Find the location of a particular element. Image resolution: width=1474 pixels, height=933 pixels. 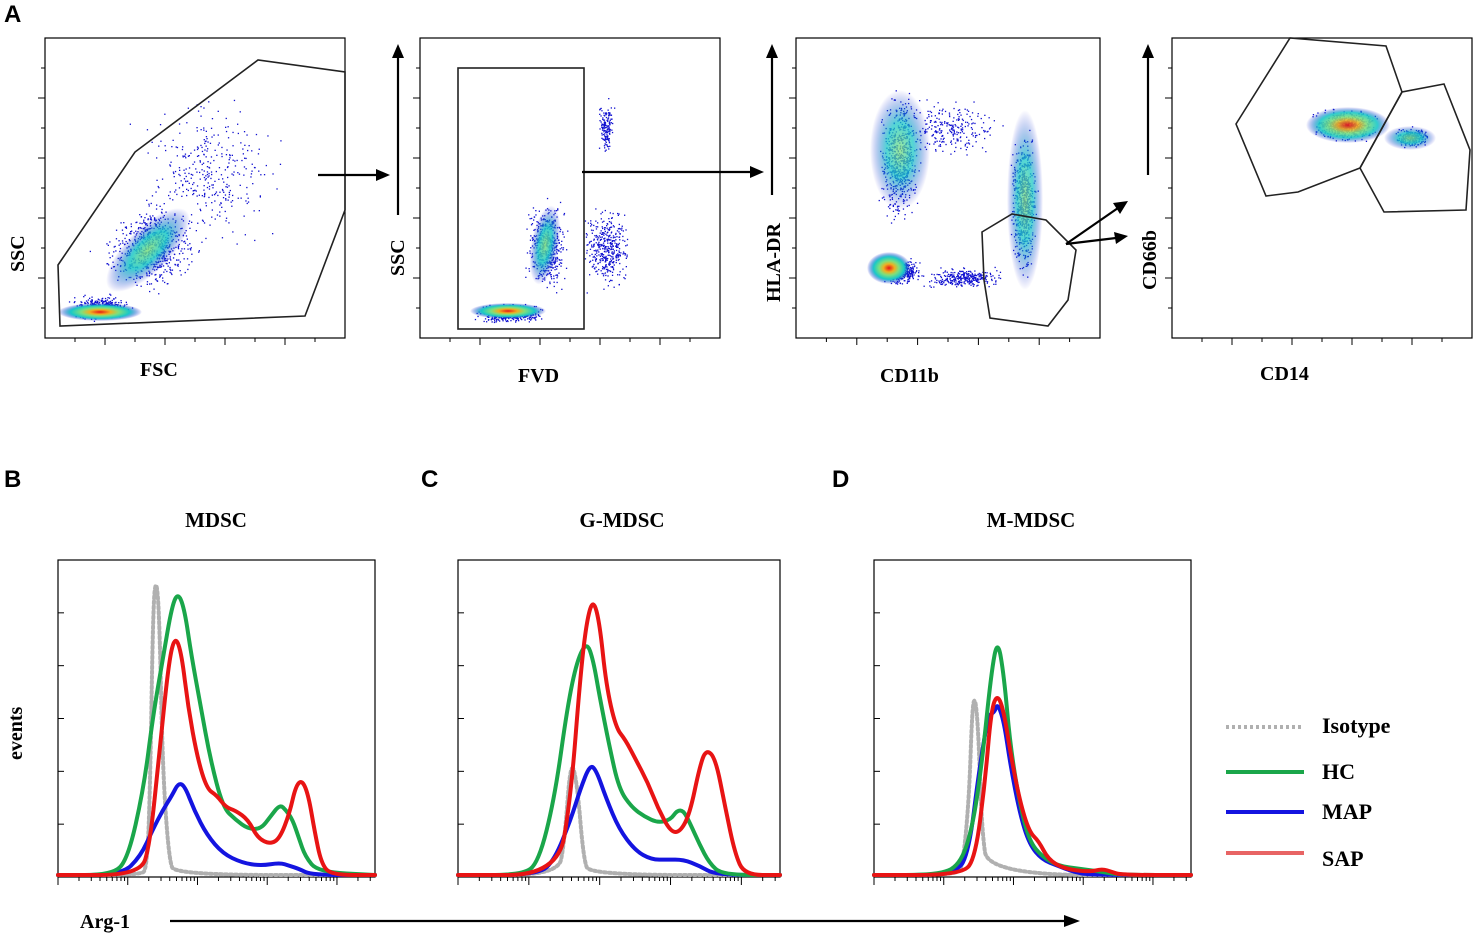

y-axis-label: SSC is located at coordinates (18, 253).